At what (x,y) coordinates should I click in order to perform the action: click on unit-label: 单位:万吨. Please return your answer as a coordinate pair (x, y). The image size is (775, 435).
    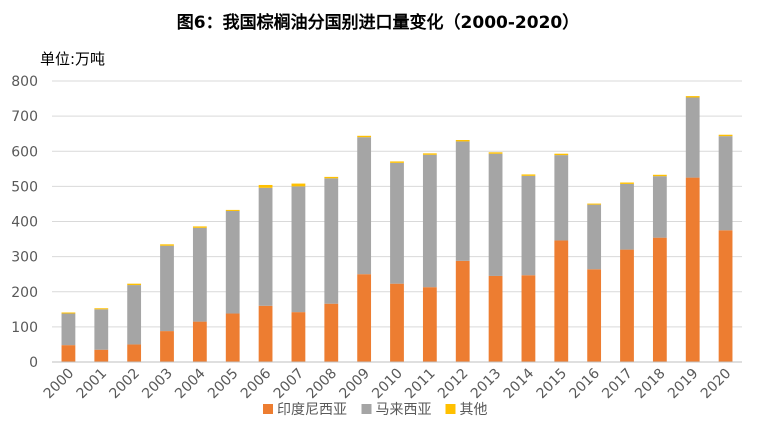
    Looking at the image, I should click on (72, 59).